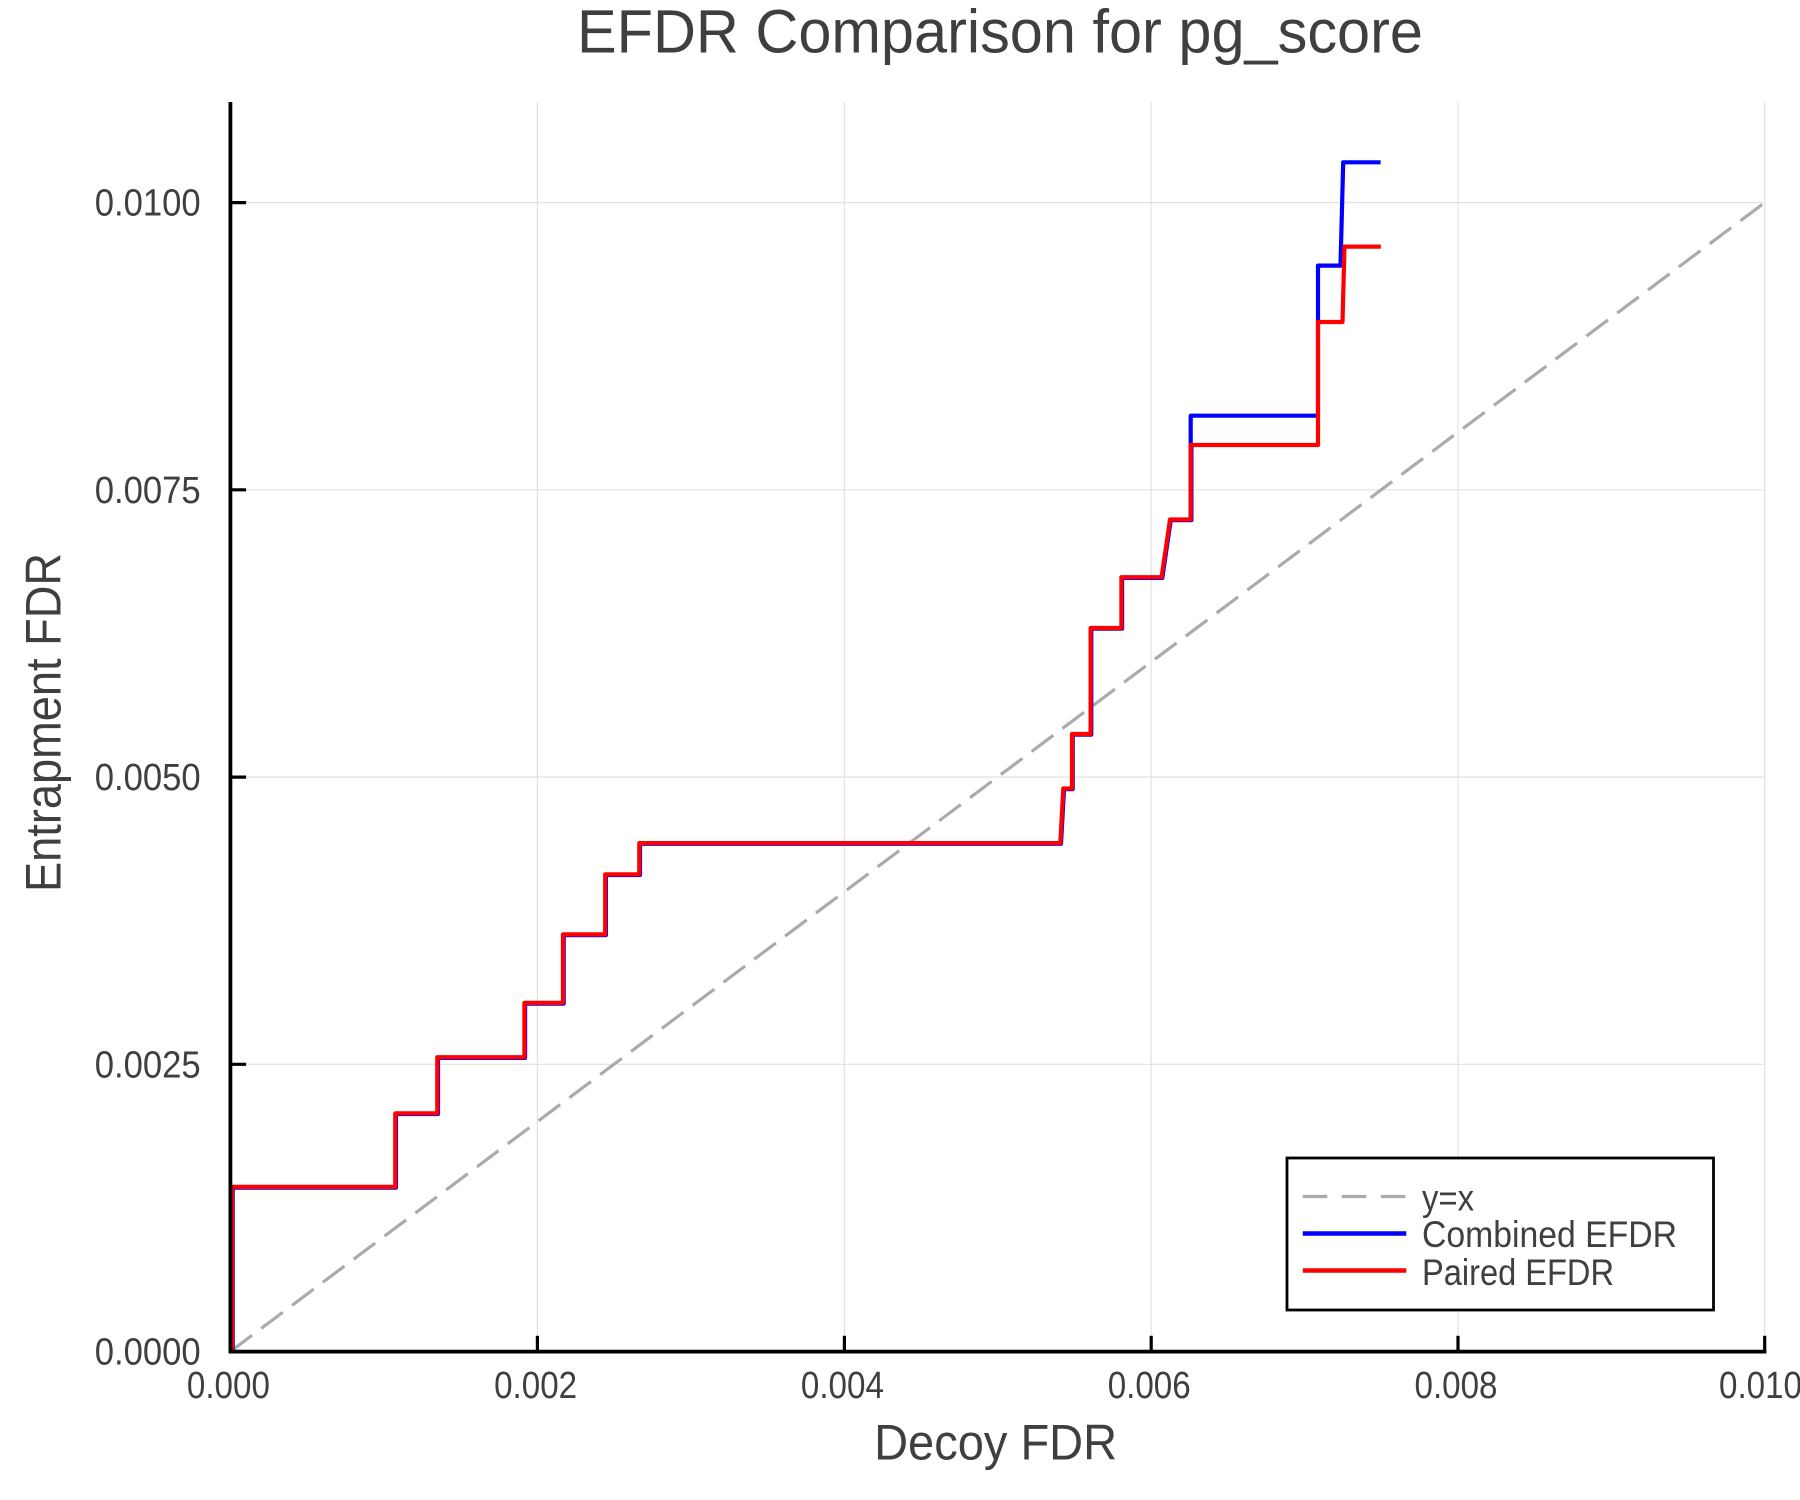 The width and height of the screenshot is (1800, 1500). What do you see at coordinates (44, 722) in the screenshot?
I see `svg-text: Entrapment FDR` at bounding box center [44, 722].